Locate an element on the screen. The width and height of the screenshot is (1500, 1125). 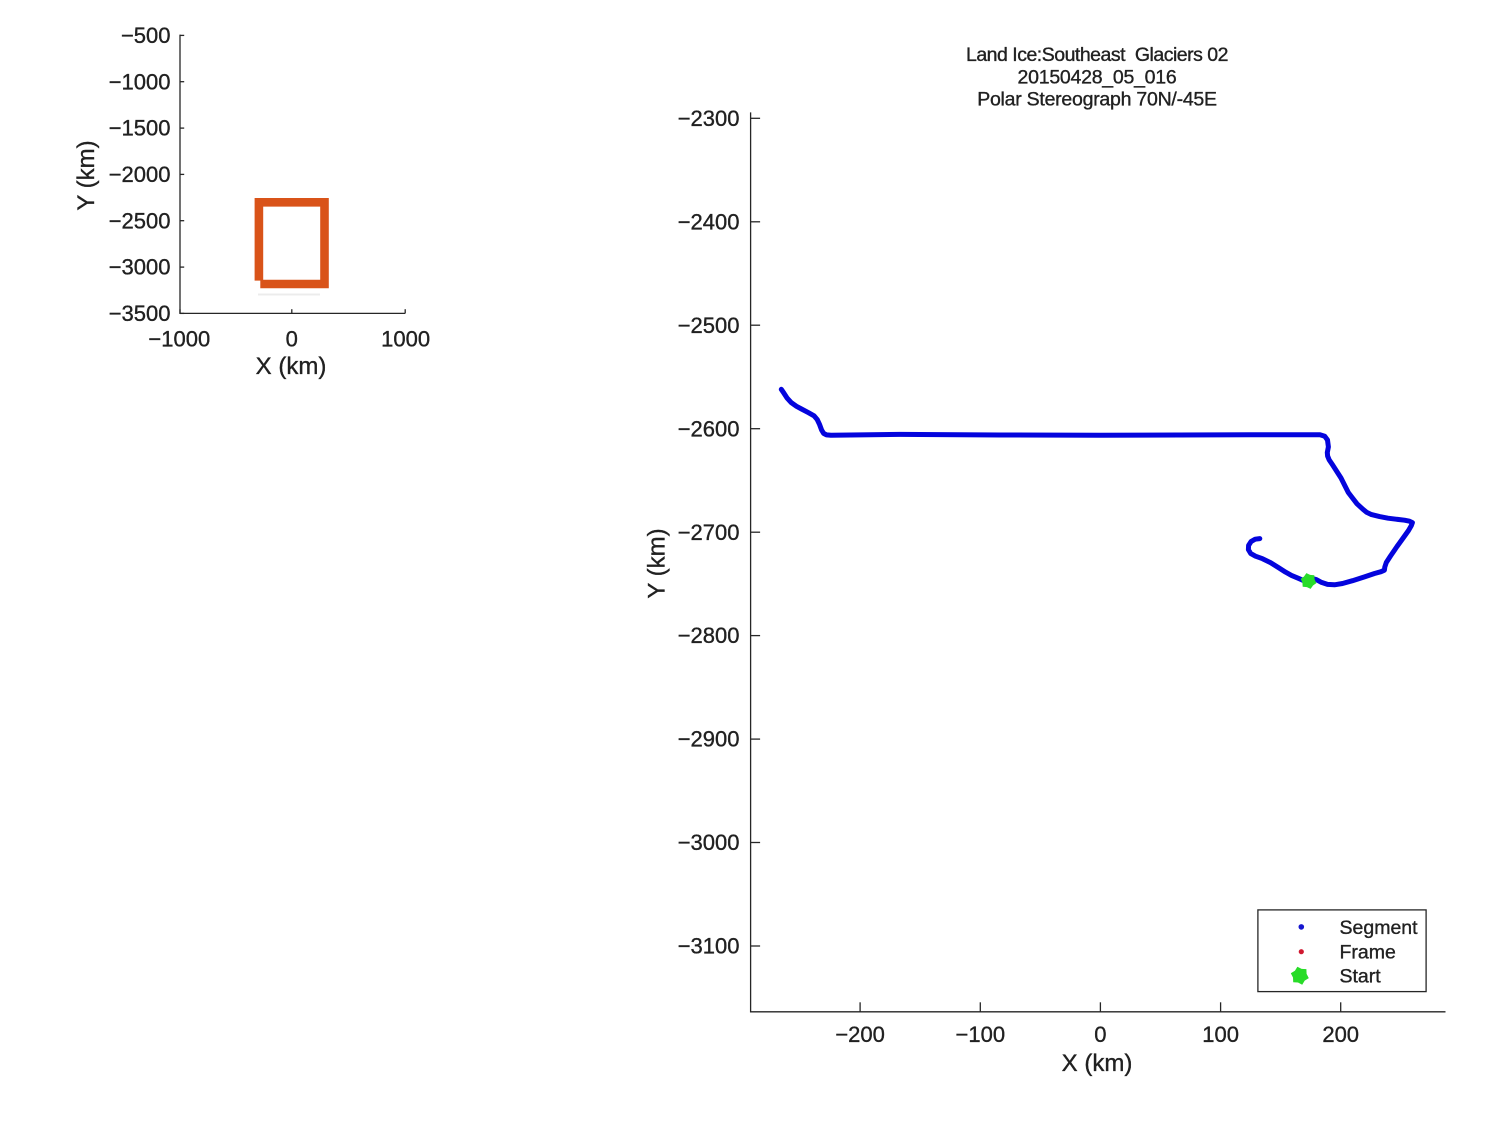
svg-text: 200 is located at coordinates (1340, 1034).